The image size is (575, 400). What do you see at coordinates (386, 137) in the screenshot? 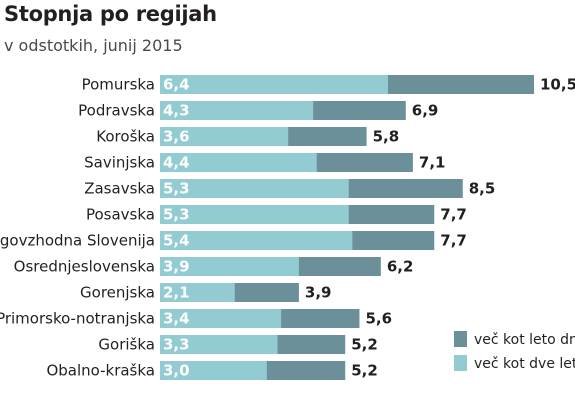
I see `total-value-label: 5,8` at bounding box center [386, 137].